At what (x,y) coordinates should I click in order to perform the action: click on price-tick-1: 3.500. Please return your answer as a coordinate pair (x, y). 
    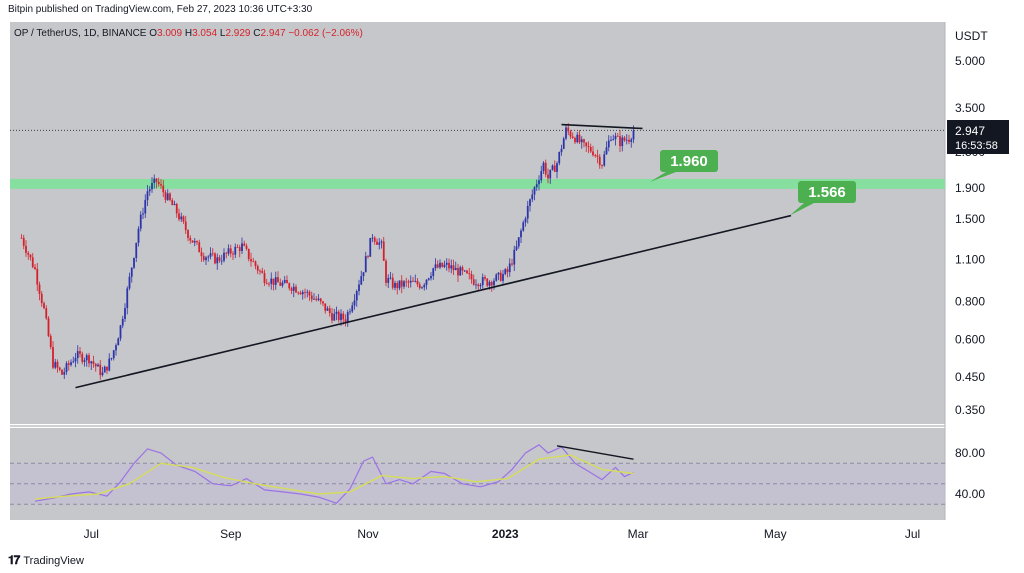
    Looking at the image, I should click on (970, 108).